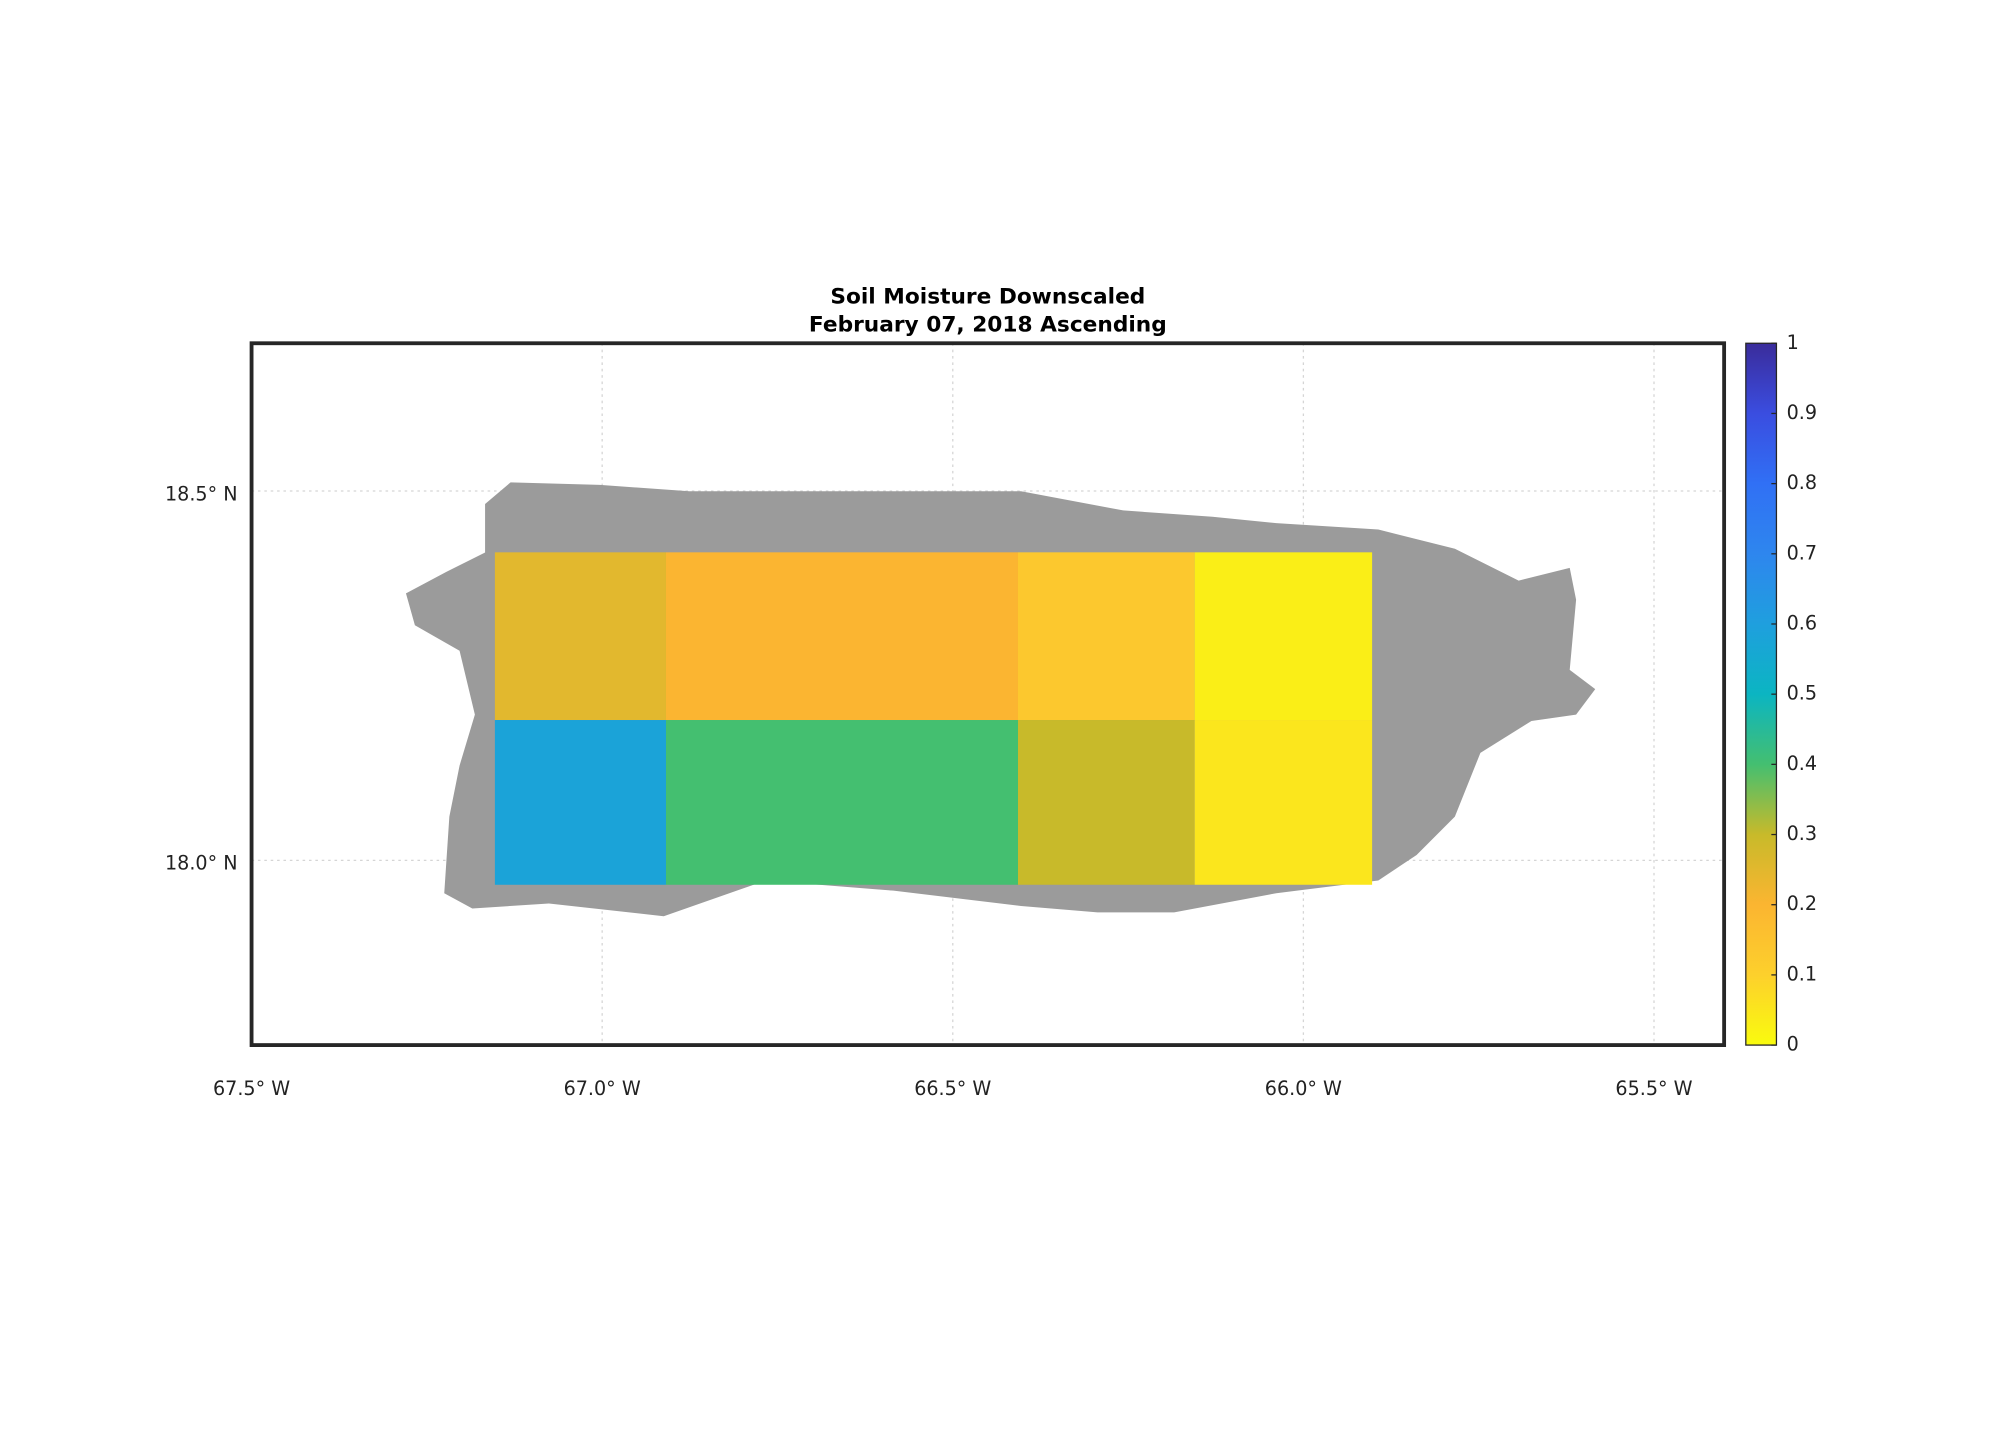  What do you see at coordinates (1653, 1088) in the screenshot?
I see `x-tick-label: 65.5° W` at bounding box center [1653, 1088].